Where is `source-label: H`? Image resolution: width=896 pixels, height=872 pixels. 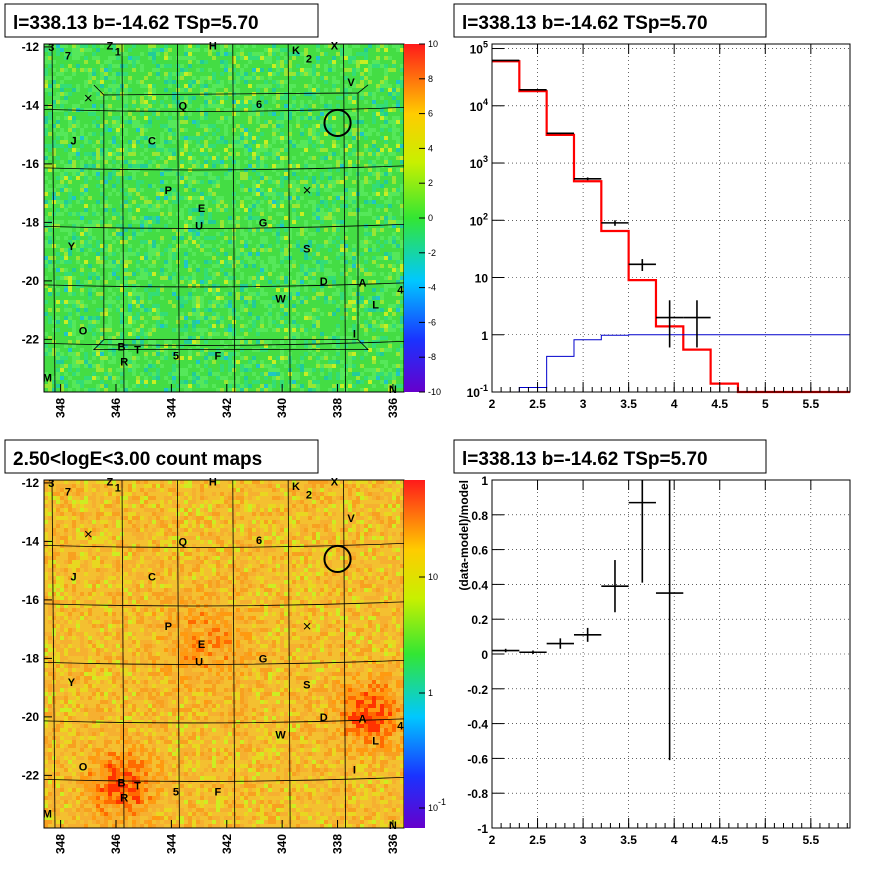 source-label: H is located at coordinates (213, 482).